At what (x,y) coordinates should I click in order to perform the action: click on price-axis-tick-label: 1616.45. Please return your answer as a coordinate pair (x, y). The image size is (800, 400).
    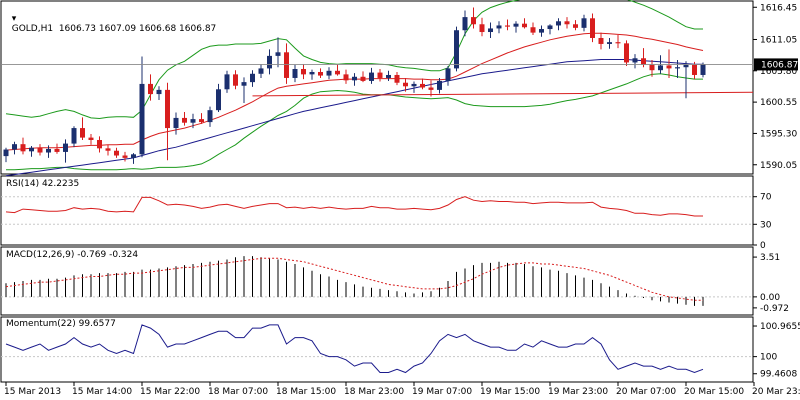
    Looking at the image, I should click on (778, 8).